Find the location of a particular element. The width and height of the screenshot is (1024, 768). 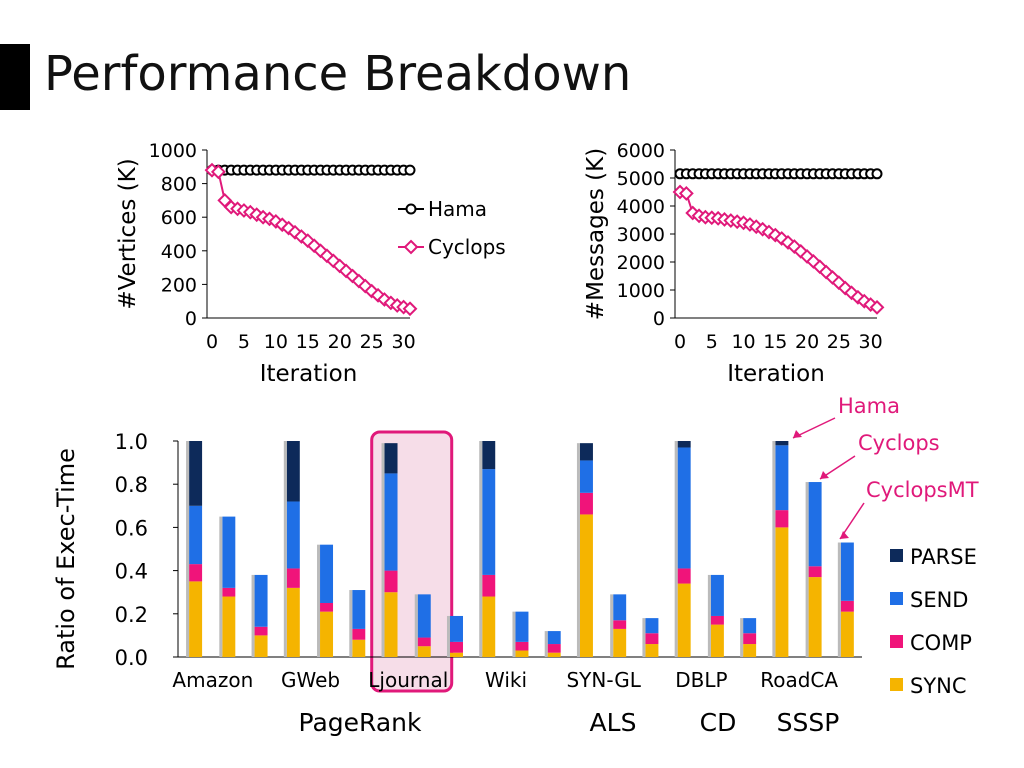

chart2-xtick-label: 0 is located at coordinates (680, 342).